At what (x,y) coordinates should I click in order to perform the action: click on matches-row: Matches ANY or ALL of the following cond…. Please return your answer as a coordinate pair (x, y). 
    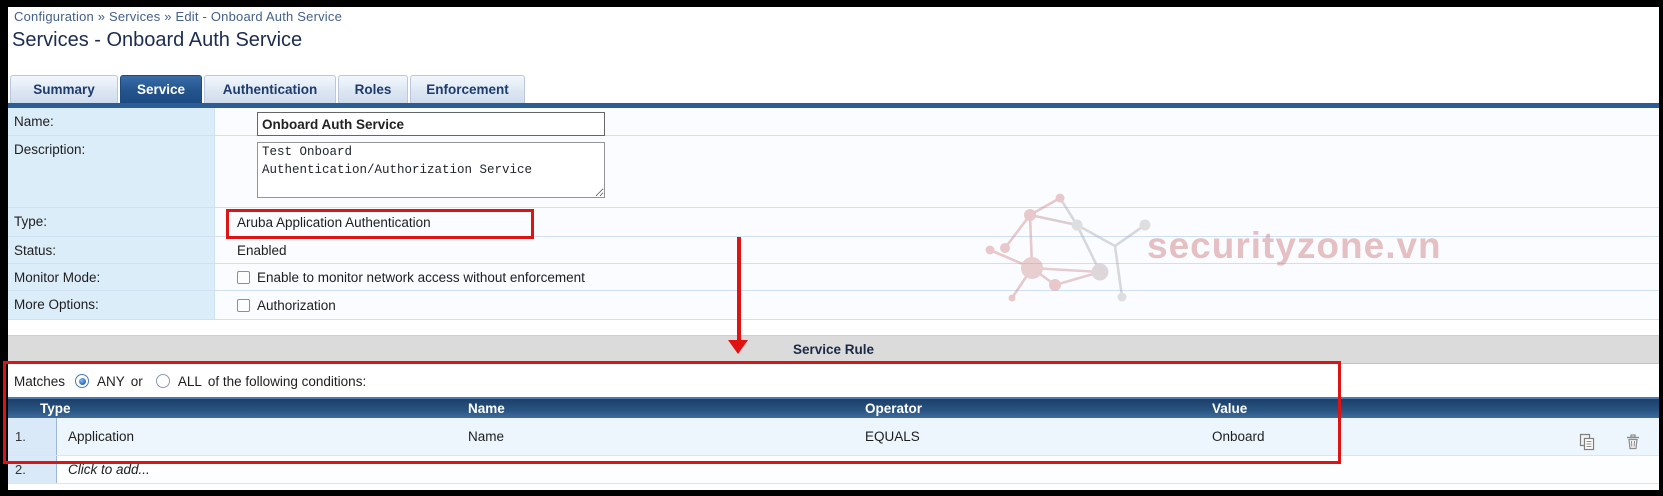
    Looking at the image, I should click on (833, 381).